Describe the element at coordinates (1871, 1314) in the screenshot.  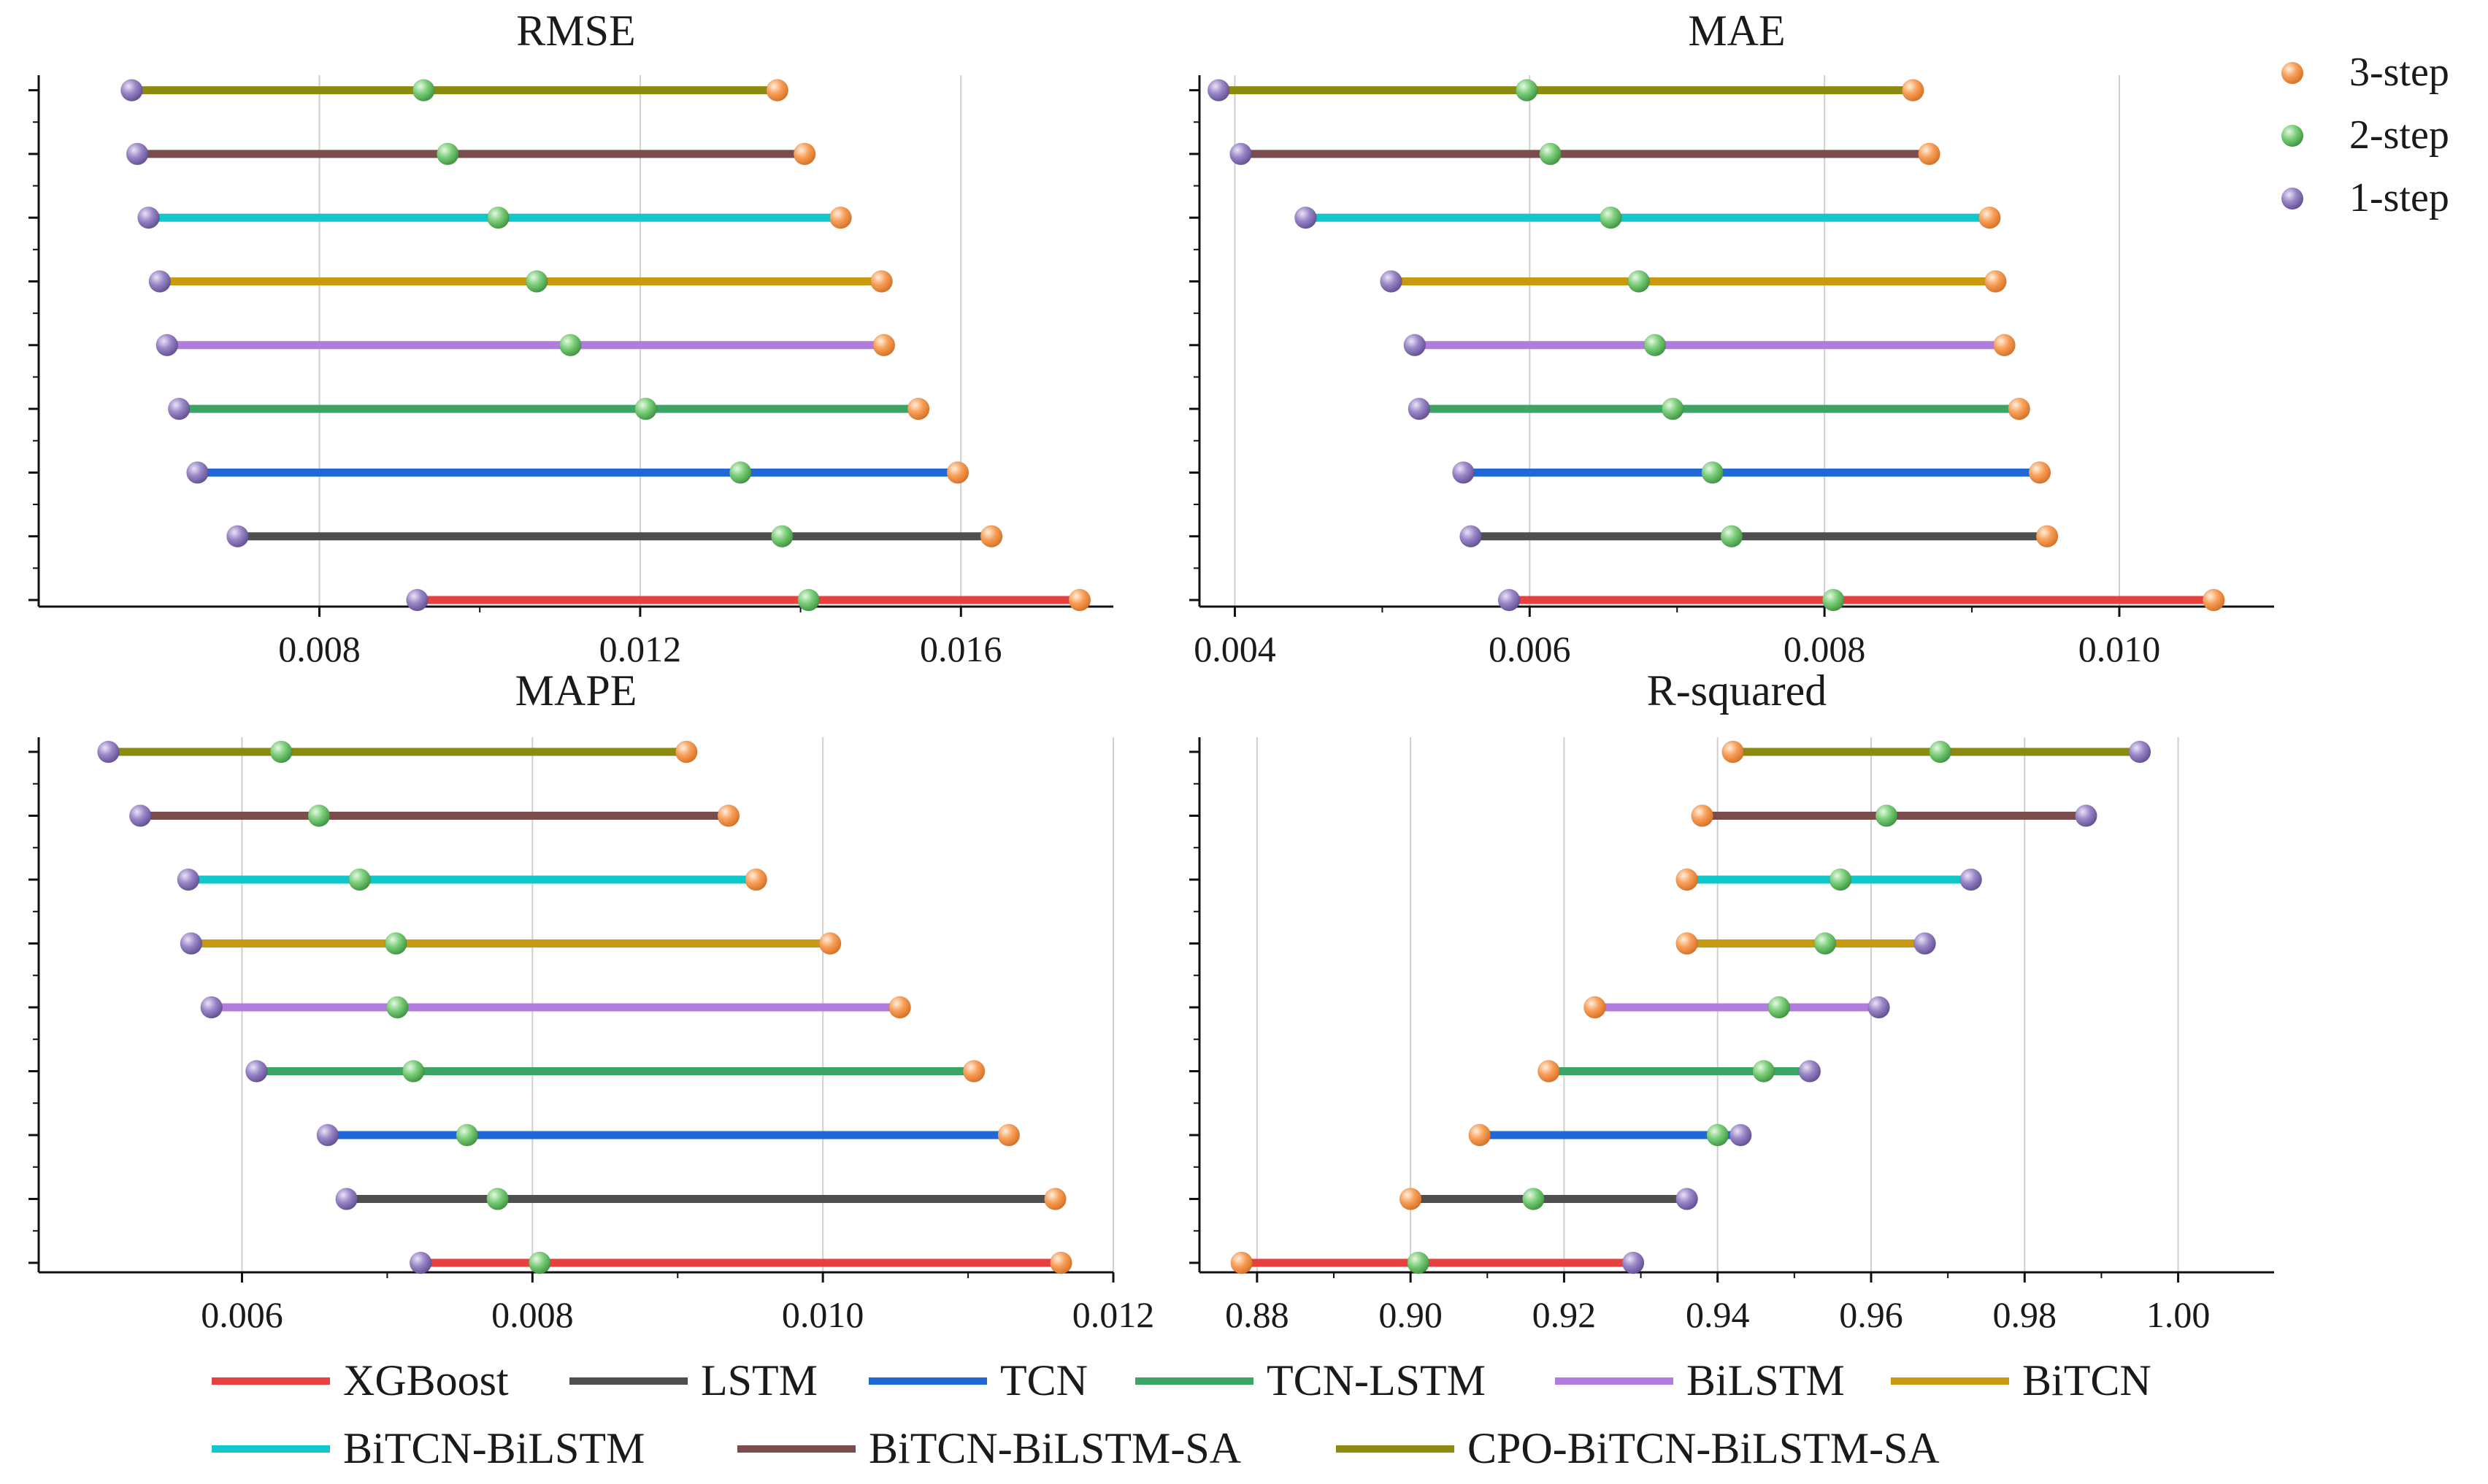
I see `x-tick-label: 0.96` at that location.